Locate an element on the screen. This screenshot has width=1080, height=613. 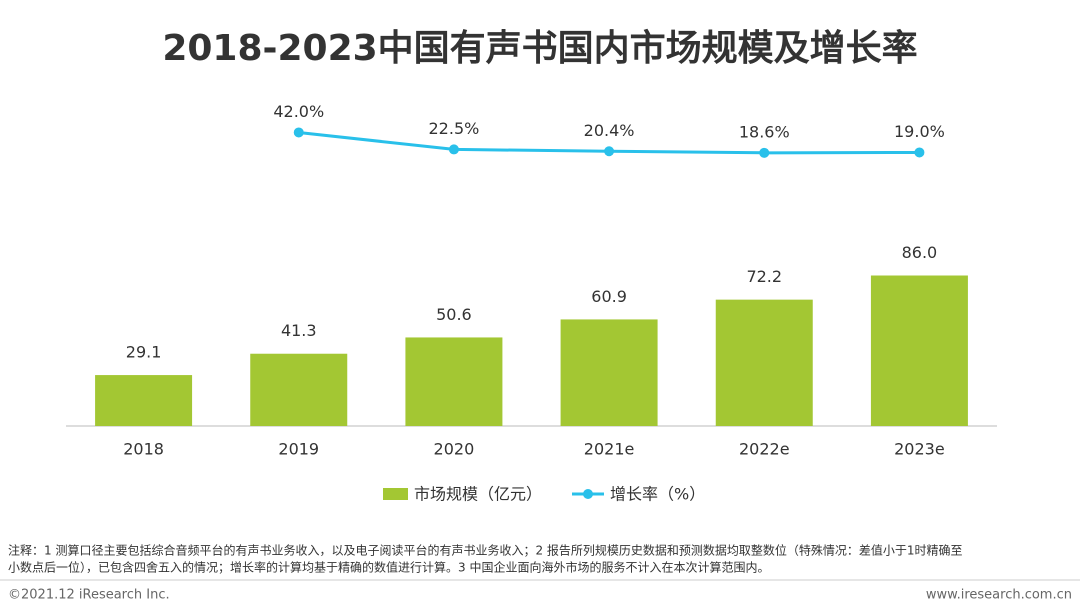
x-tick-label: 2018 is located at coordinates (143, 449).